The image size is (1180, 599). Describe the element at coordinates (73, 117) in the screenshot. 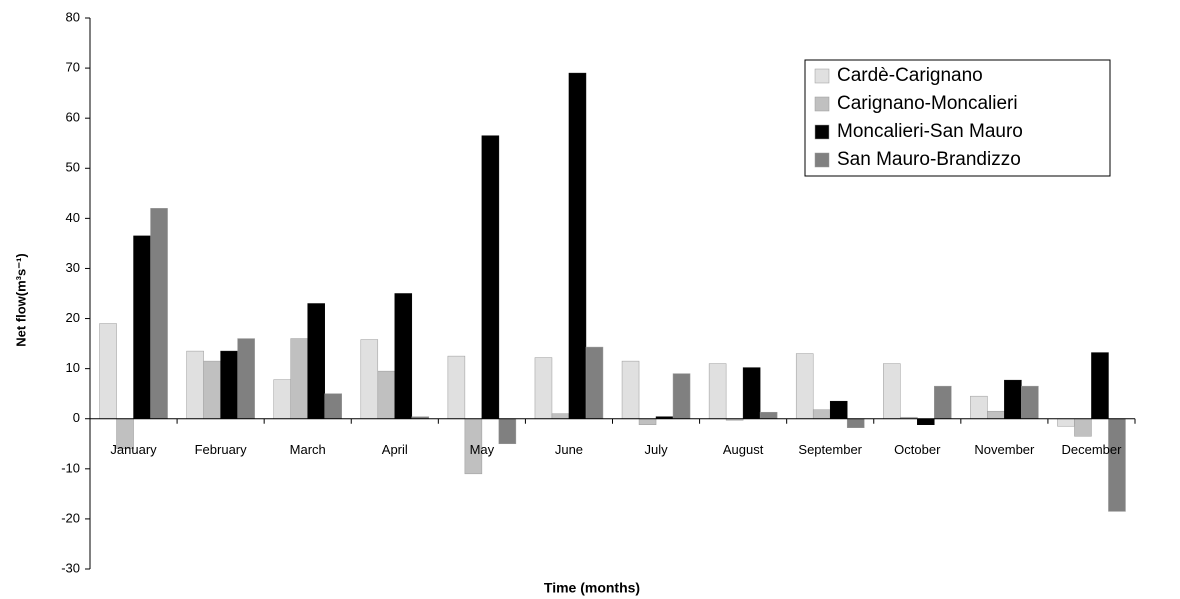

I see `y-tick-label: 60` at that location.